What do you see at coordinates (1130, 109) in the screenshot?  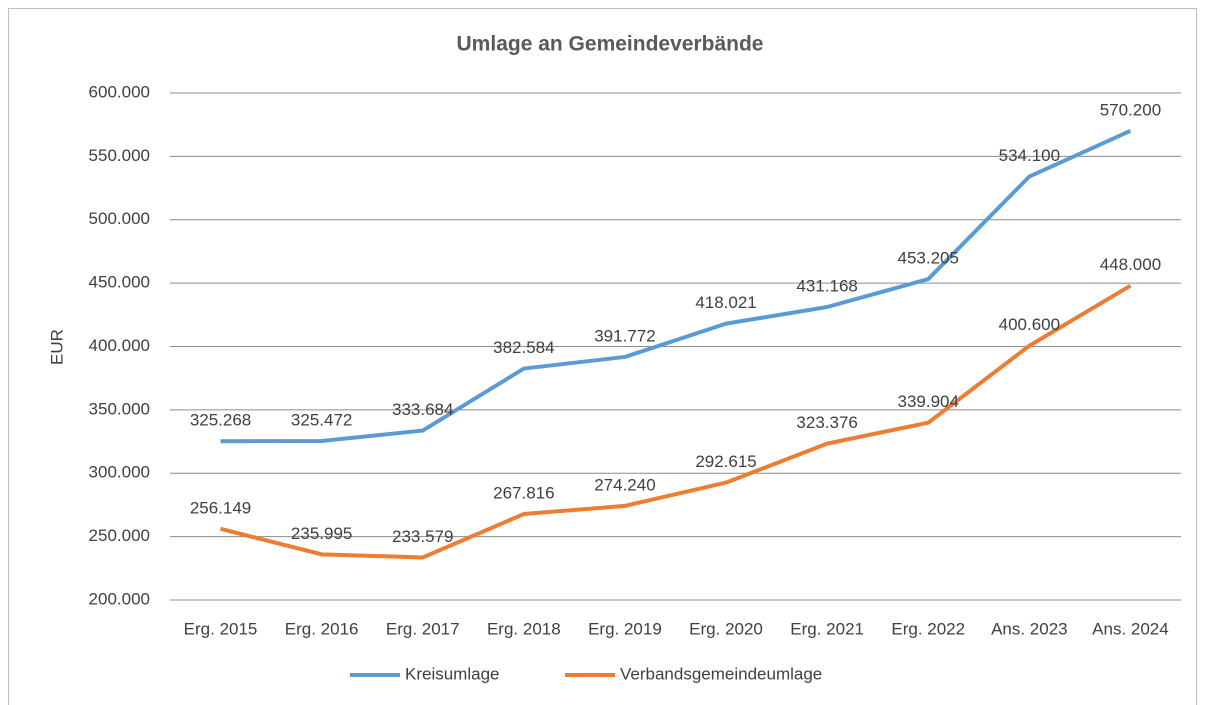 I see `data-label: 570.200` at bounding box center [1130, 109].